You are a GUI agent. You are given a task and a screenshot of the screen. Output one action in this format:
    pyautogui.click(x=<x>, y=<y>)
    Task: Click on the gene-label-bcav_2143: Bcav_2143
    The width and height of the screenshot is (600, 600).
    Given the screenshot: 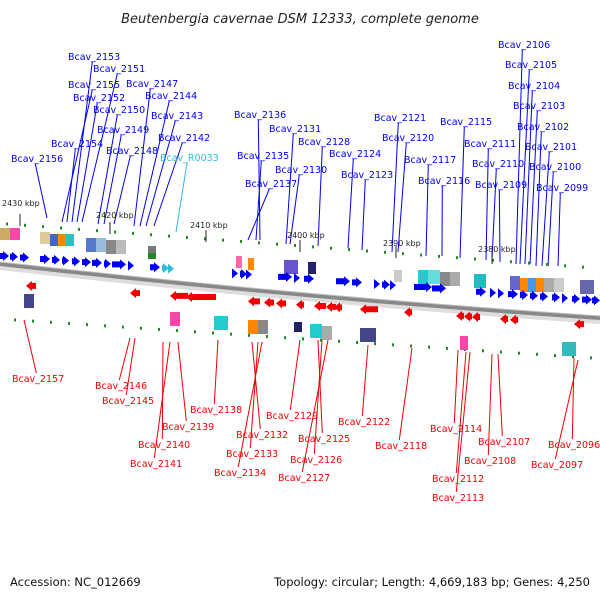 What is the action you would take?
    pyautogui.click(x=177, y=116)
    